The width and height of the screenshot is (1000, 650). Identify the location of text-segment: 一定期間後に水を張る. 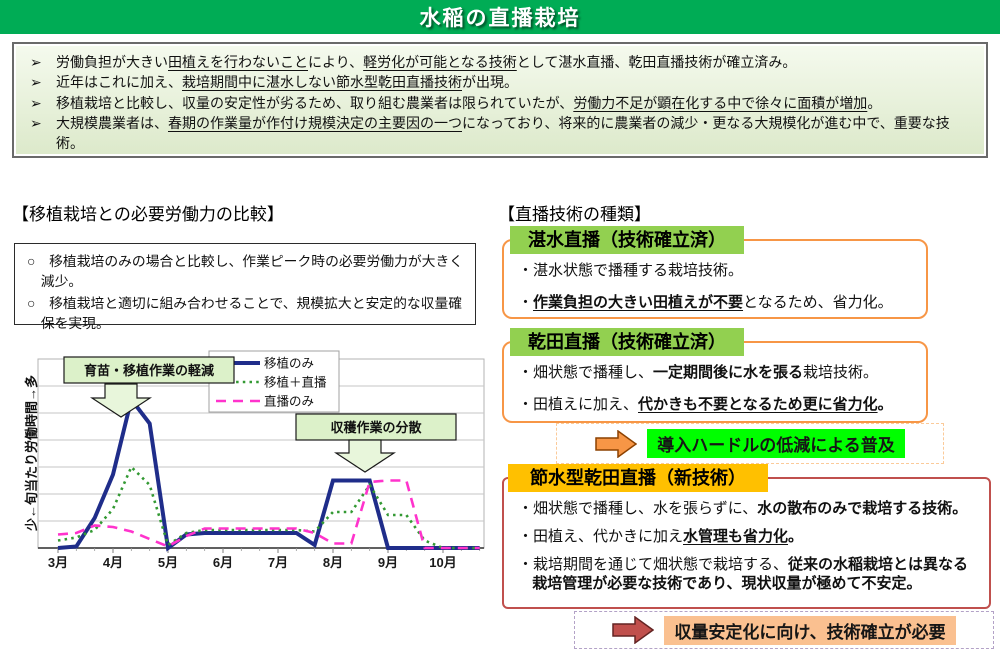
(728, 372).